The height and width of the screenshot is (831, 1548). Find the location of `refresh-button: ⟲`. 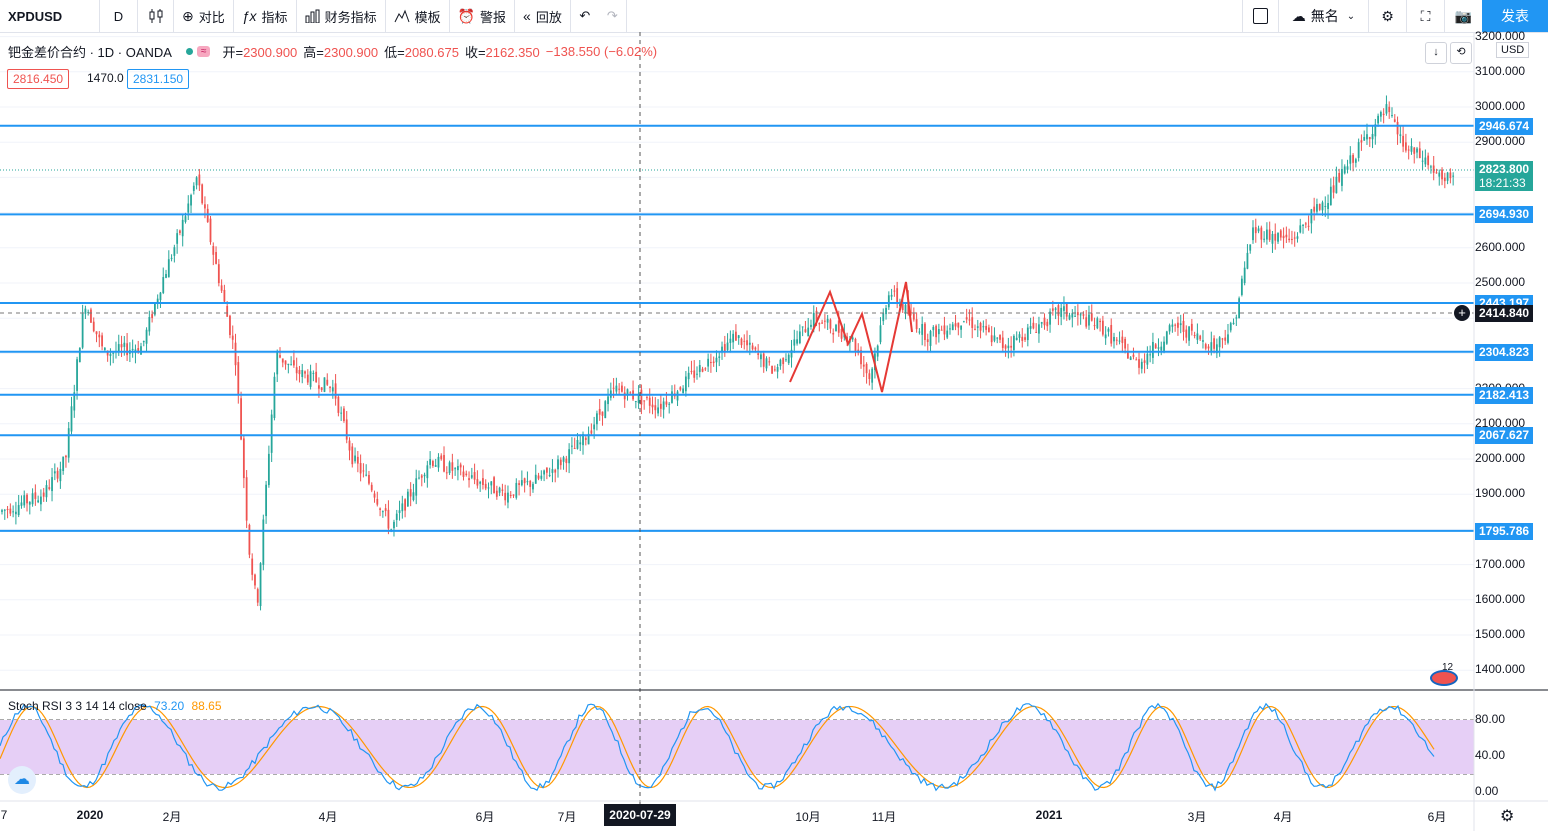

refresh-button: ⟲ is located at coordinates (1461, 53).